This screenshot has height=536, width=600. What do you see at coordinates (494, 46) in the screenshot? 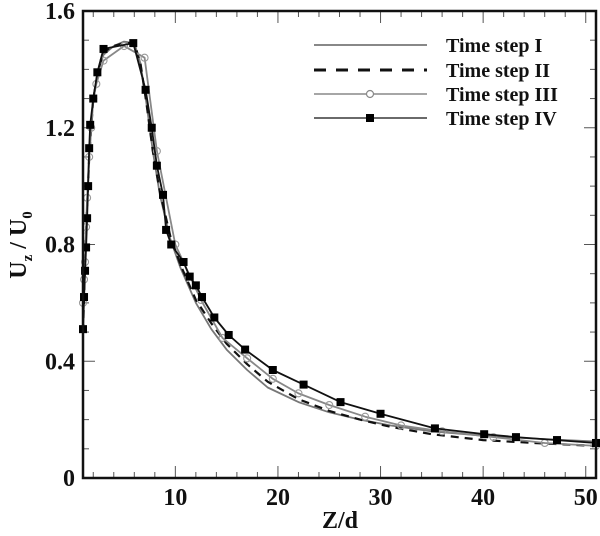
I see `legend-label: Time step I` at bounding box center [494, 46].